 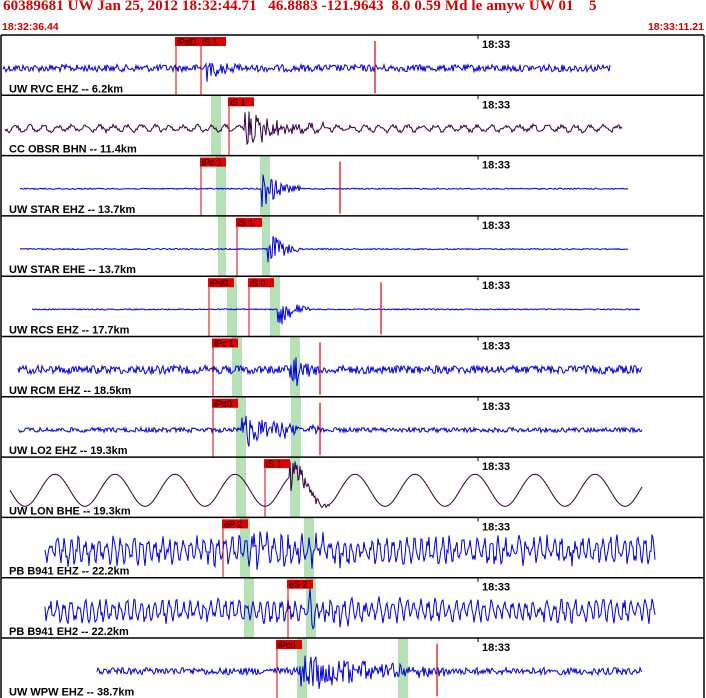 I want to click on trace-panel: iPdD iS 1 18:33 UW RVC EHZ -- 6.2km, so click(x=352, y=65).